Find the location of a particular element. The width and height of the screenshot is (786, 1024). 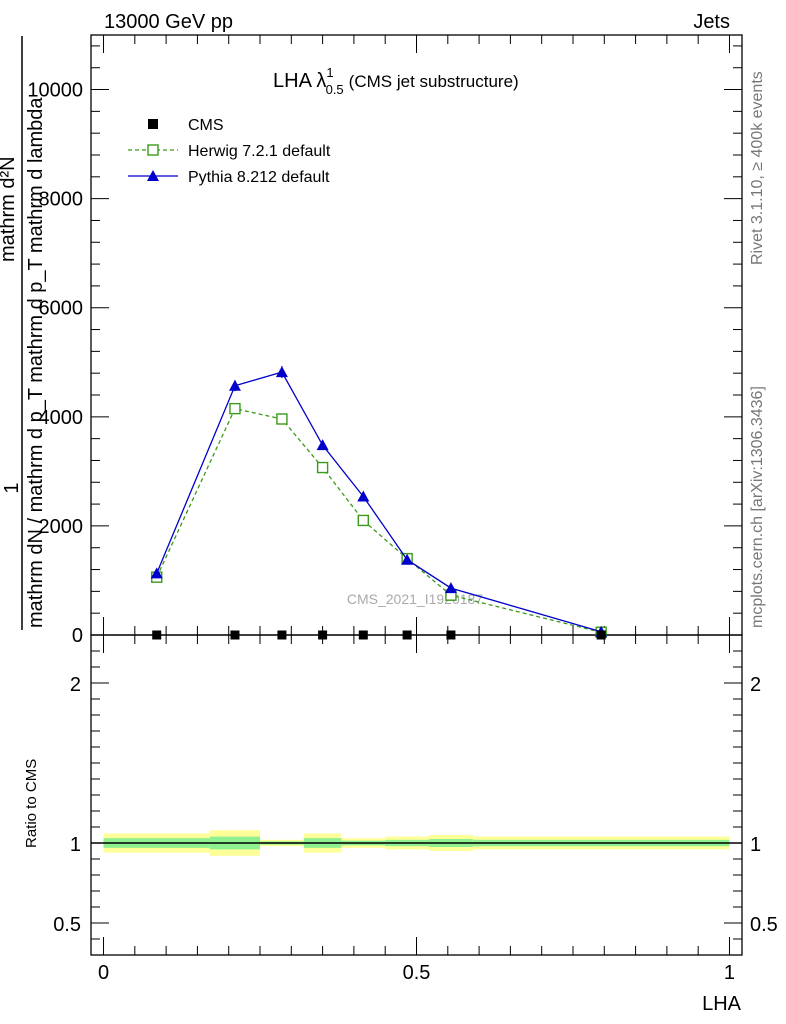

main-ytick-label: 10000 is located at coordinates (55, 91).